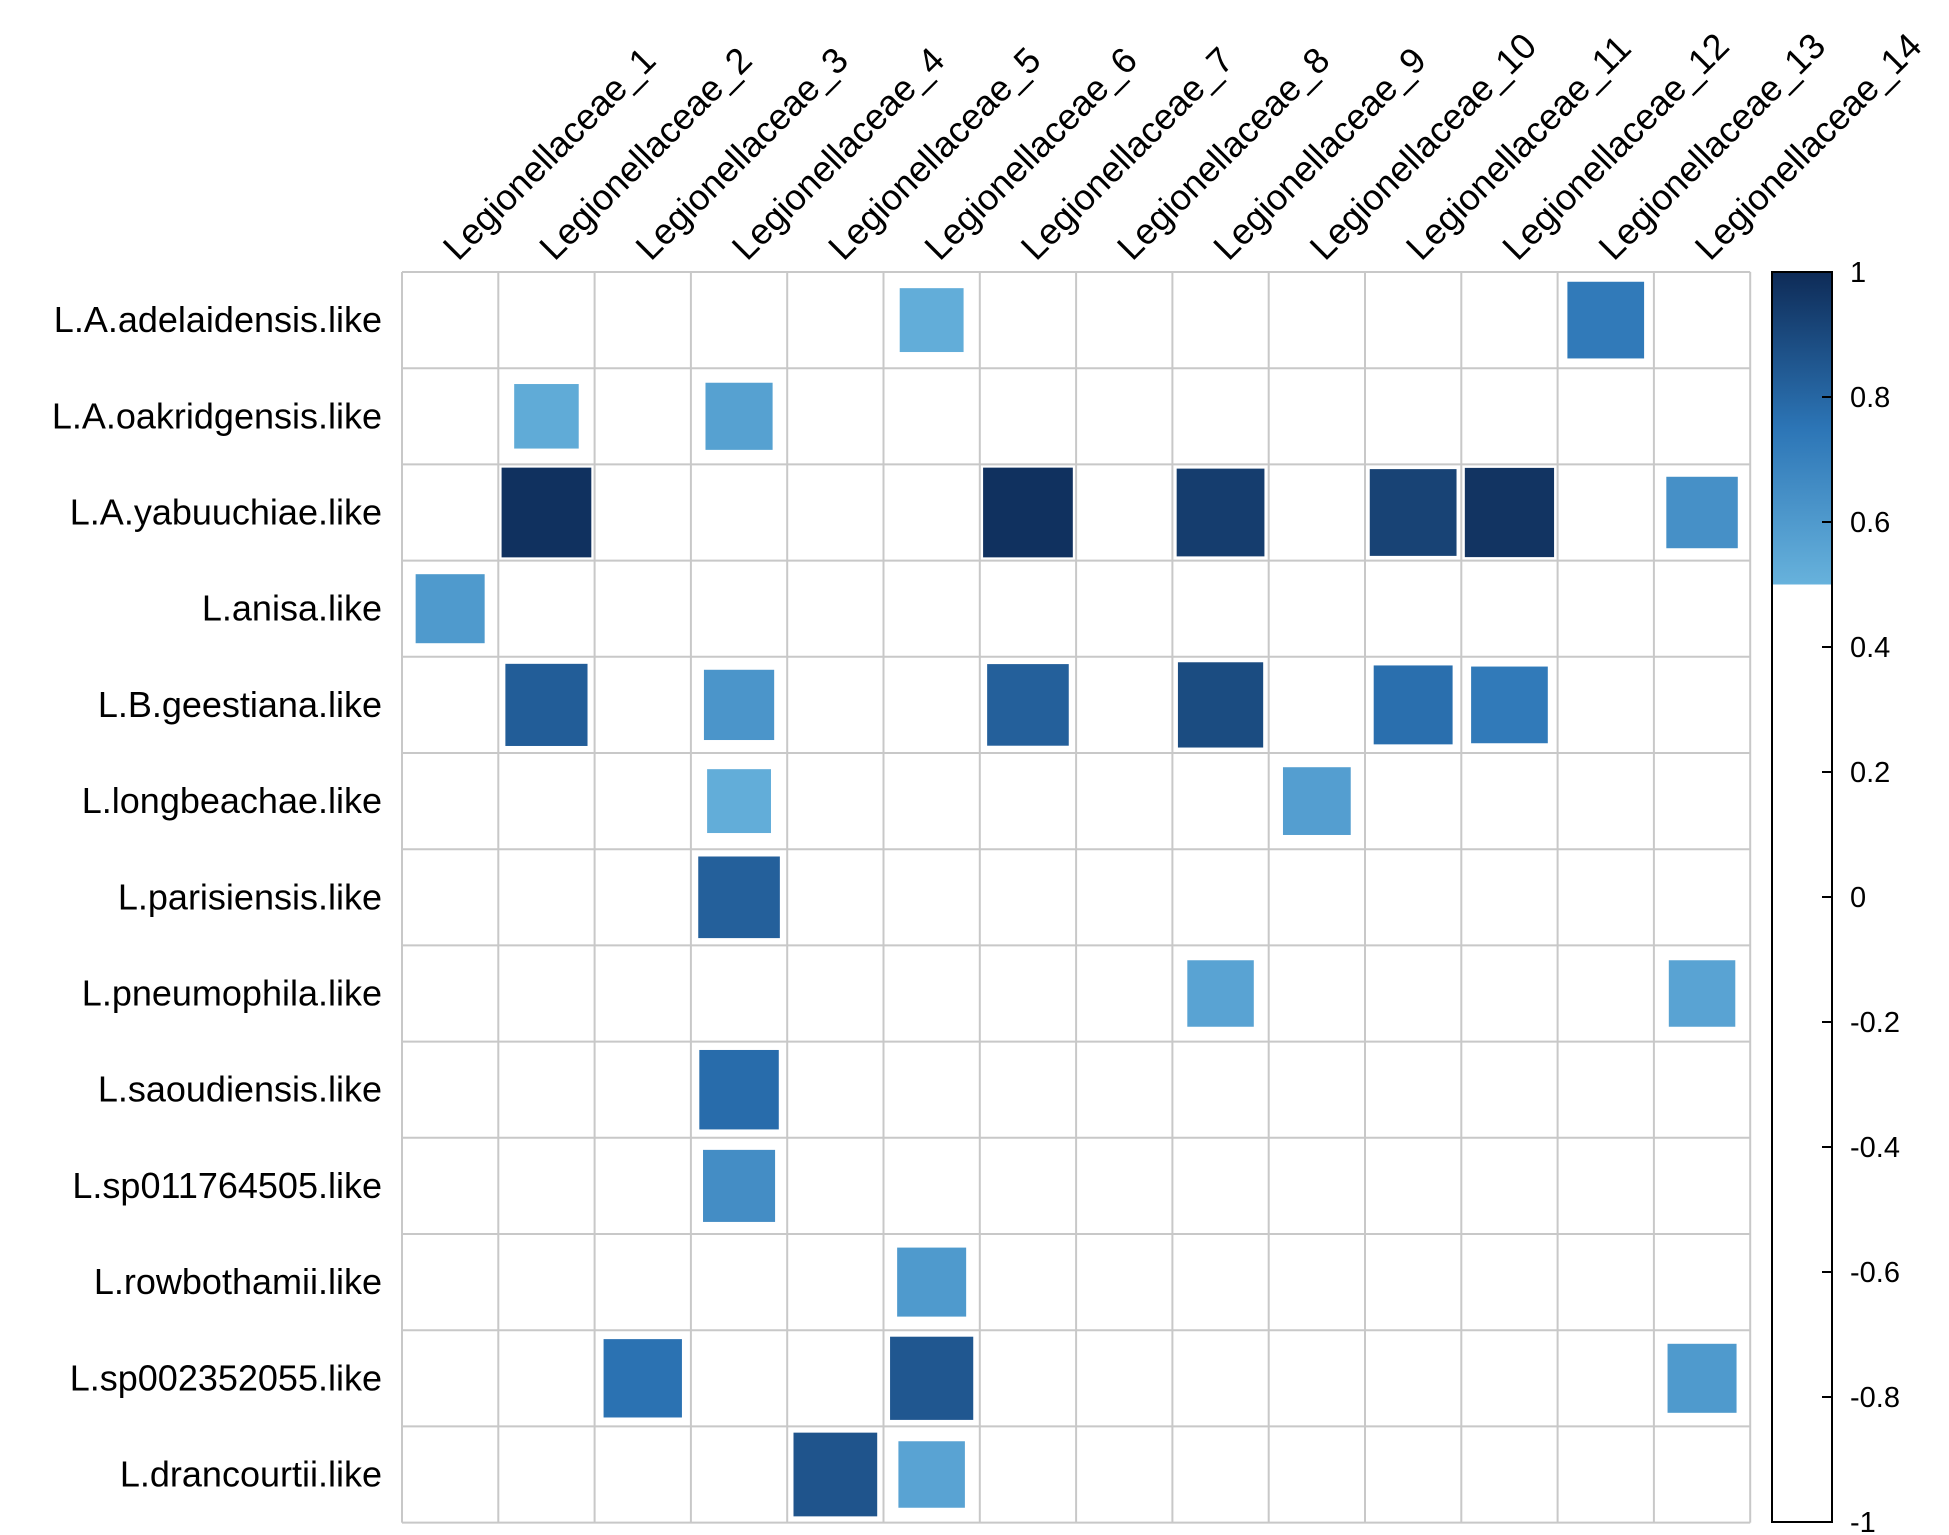 Image resolution: width=1949 pixels, height=1535 pixels. What do you see at coordinates (1858, 273) in the screenshot?
I see `colorbar-tick-label: 1` at bounding box center [1858, 273].